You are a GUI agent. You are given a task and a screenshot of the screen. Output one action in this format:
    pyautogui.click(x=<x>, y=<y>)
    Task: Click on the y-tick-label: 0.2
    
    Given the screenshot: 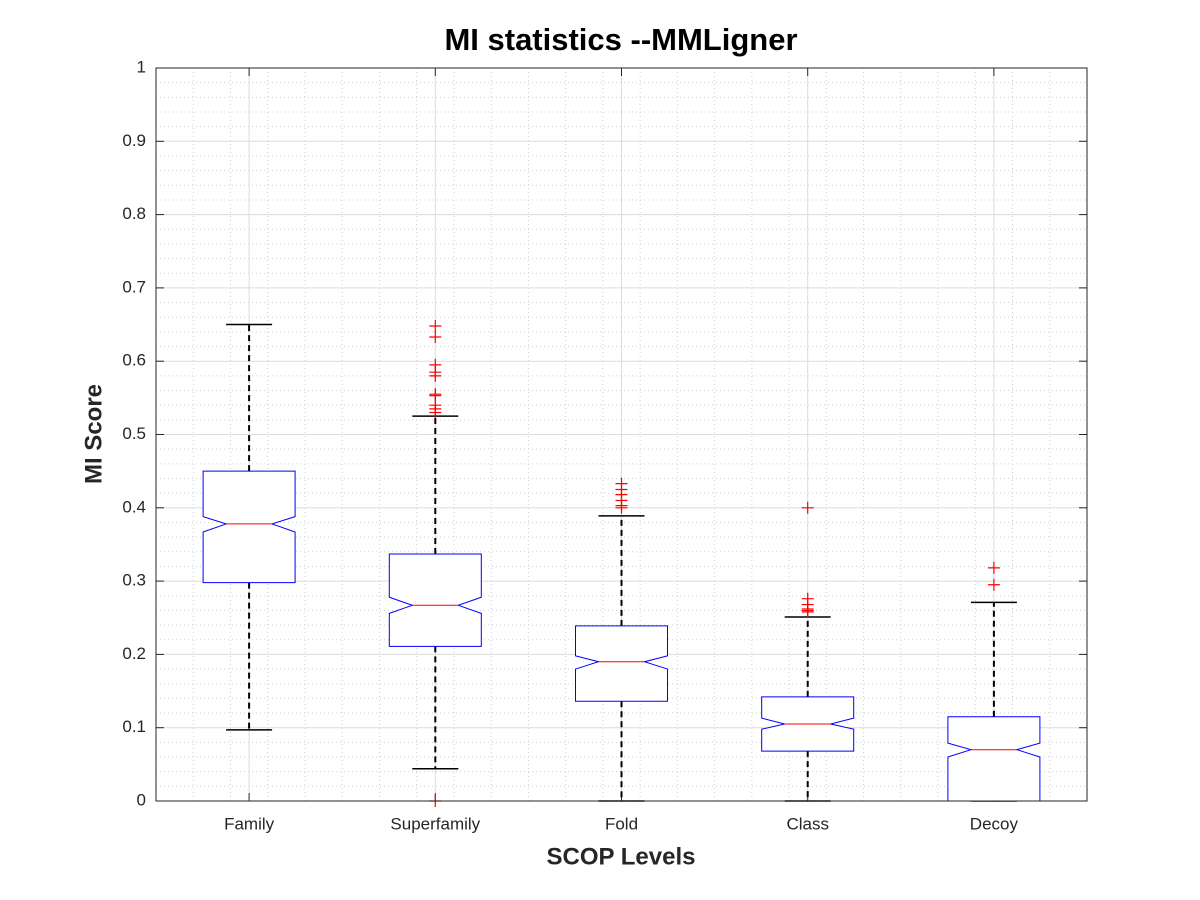 What is the action you would take?
    pyautogui.click(x=134, y=653)
    